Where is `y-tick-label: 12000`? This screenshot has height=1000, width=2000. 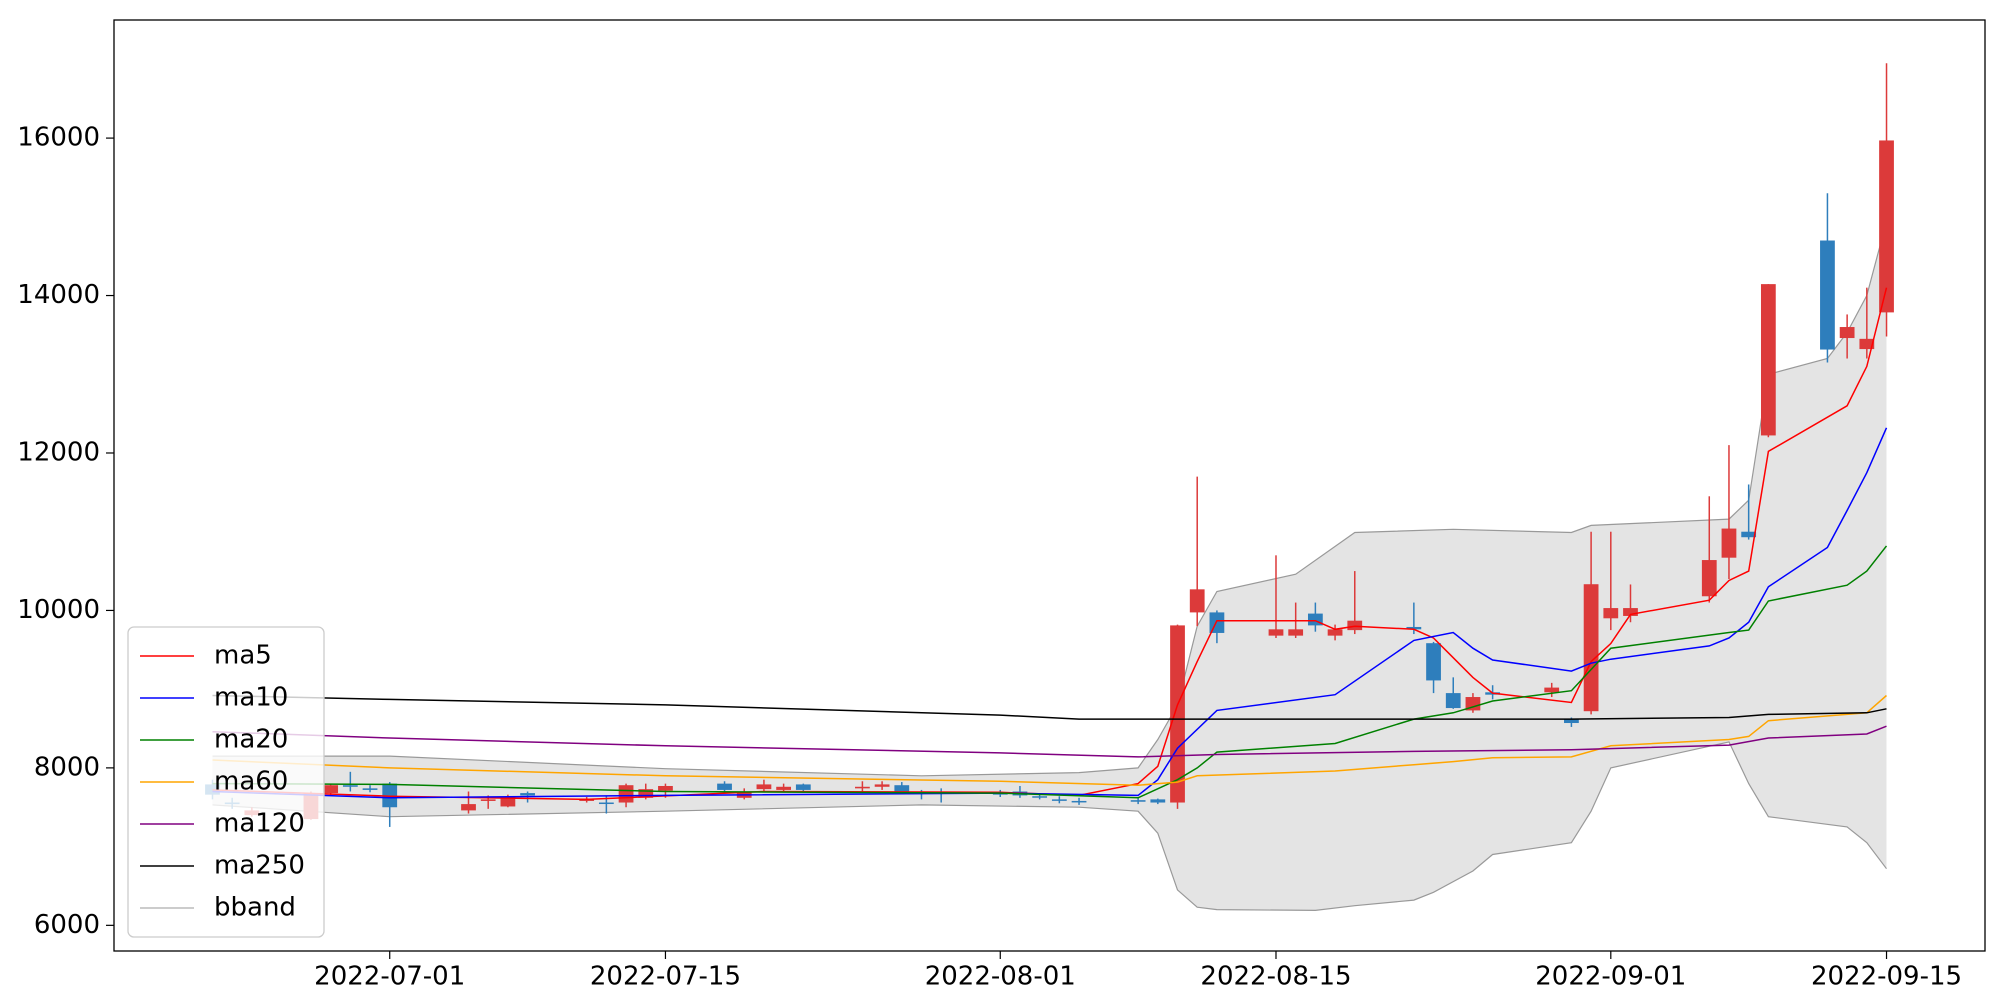 y-tick-label: 12000 is located at coordinates (58, 452).